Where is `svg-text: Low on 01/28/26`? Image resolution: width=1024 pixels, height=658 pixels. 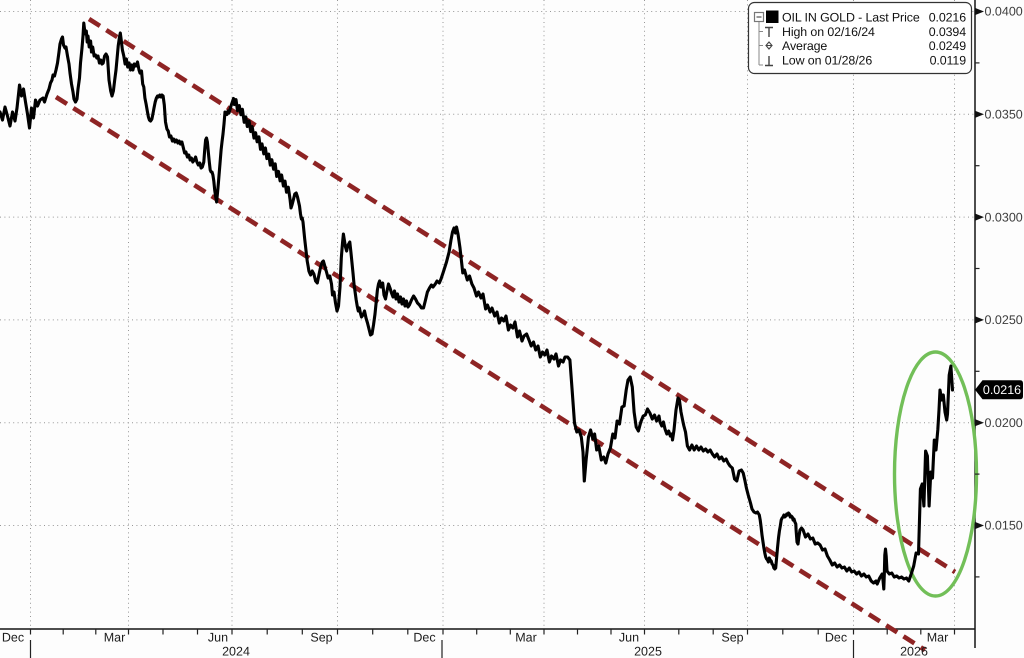 svg-text: Low on 01/28/26 is located at coordinates (827, 61).